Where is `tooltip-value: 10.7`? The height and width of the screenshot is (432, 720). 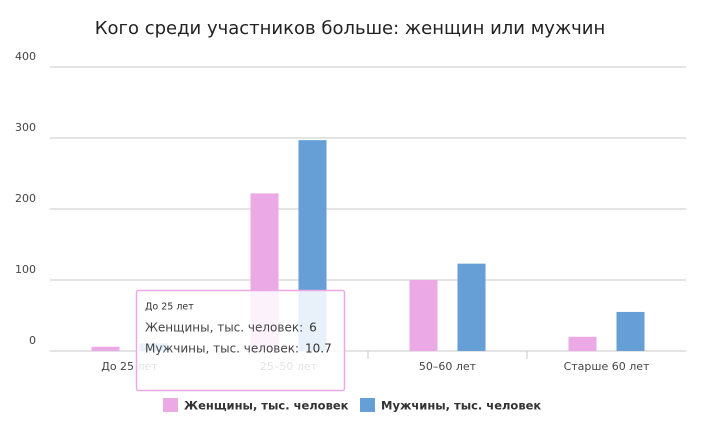
tooltip-value: 10.7 is located at coordinates (318, 349).